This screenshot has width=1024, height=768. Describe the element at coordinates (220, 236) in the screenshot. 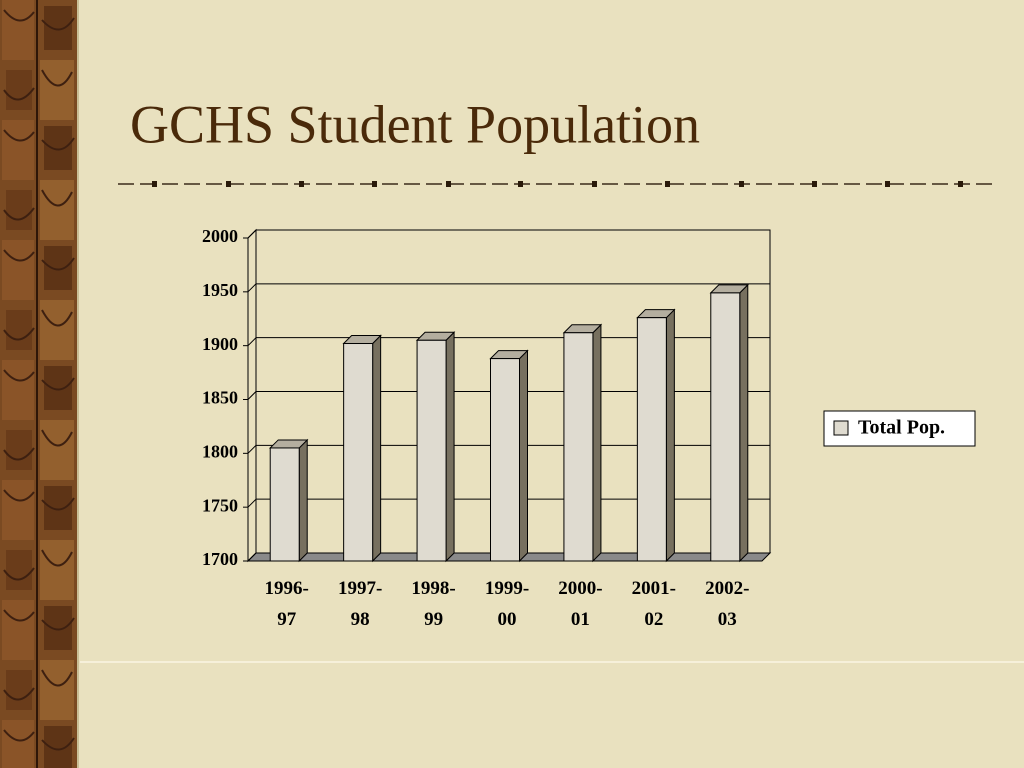

I see `y-tick-label: 2000` at that location.